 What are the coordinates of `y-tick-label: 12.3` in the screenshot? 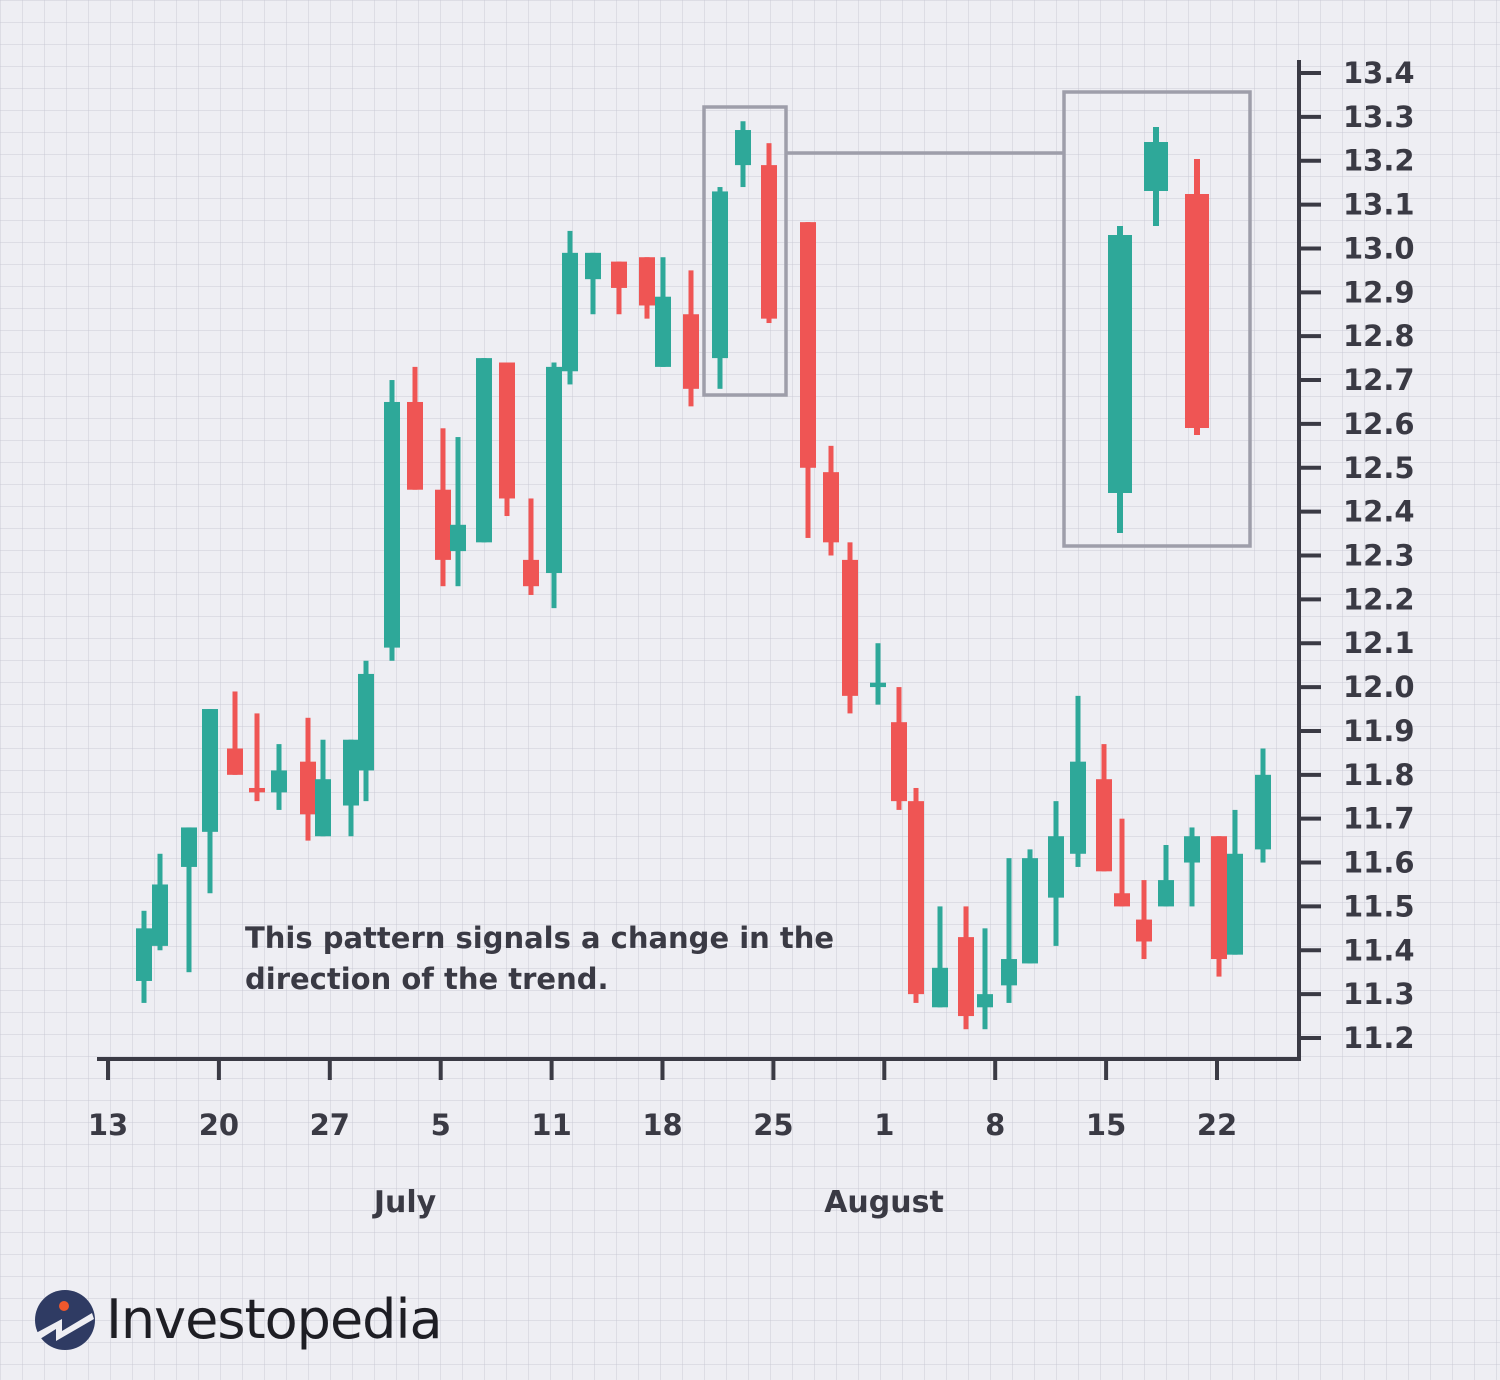 It's located at (1379, 556).